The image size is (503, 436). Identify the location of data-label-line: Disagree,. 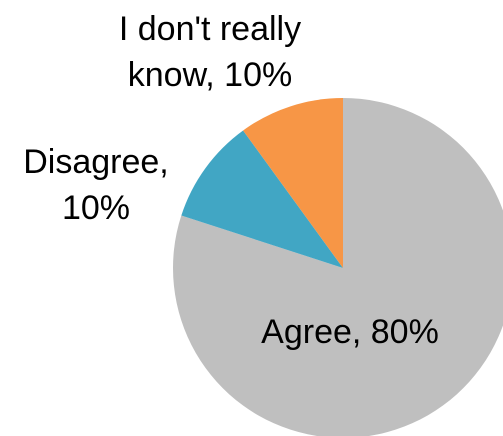
(96, 162).